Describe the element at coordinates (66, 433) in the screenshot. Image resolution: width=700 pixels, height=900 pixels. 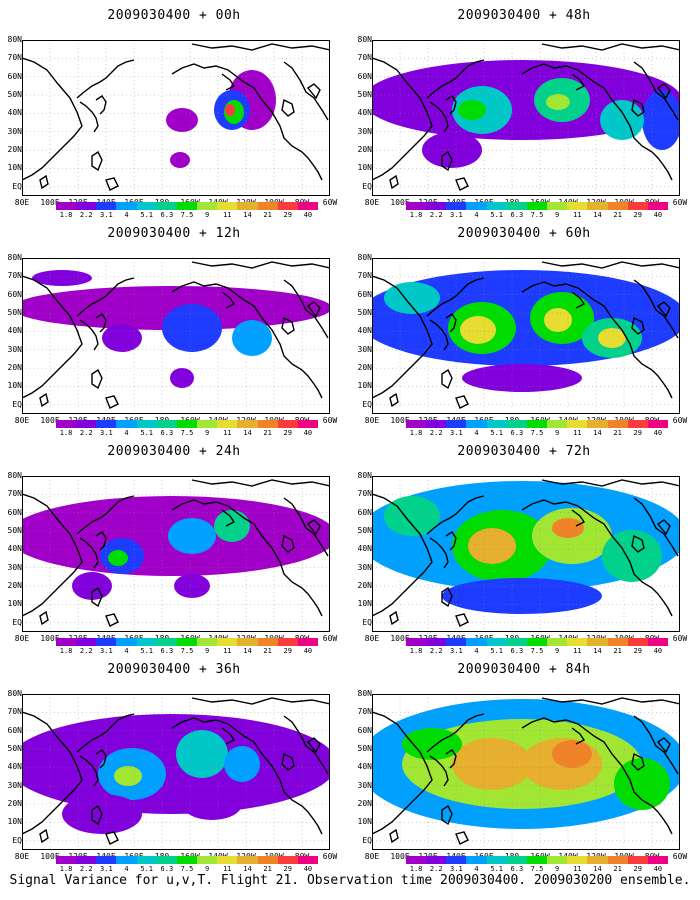
I see `colorbar-label: 1.8` at that location.